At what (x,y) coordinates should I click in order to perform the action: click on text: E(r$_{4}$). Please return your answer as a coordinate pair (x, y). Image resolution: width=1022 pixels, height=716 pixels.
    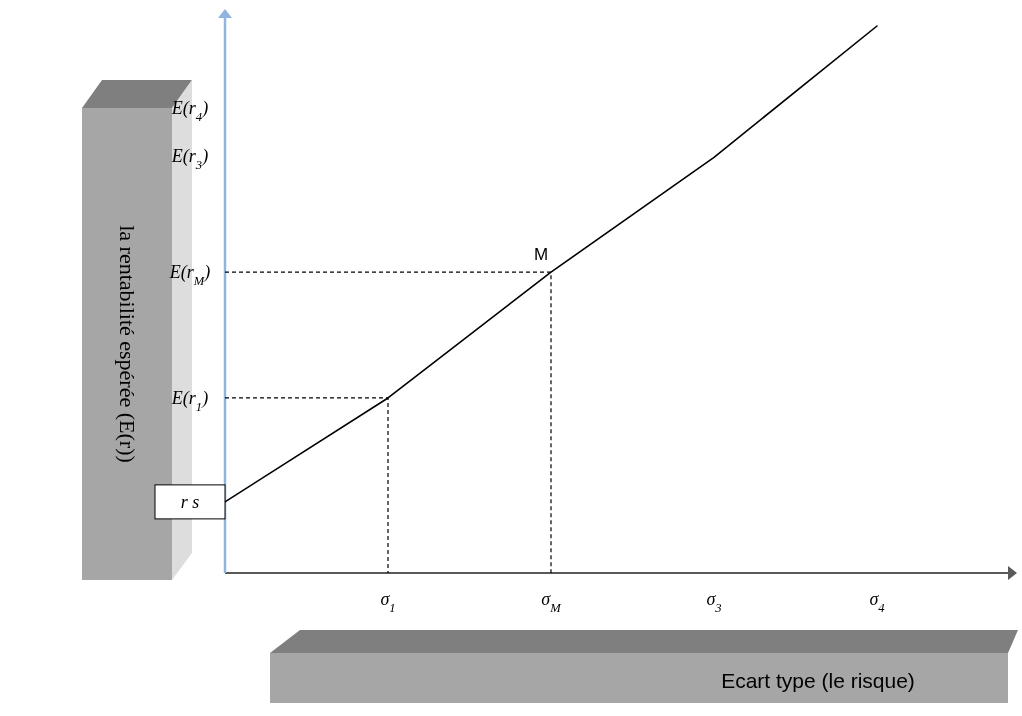
    Looking at the image, I should click on (189, 111).